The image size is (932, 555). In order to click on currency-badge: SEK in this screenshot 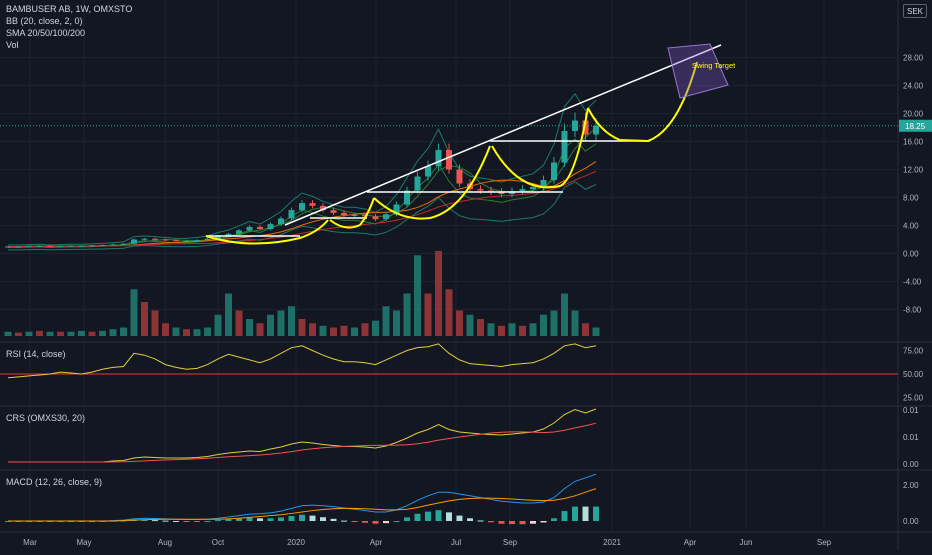, I will do `click(915, 11)`.